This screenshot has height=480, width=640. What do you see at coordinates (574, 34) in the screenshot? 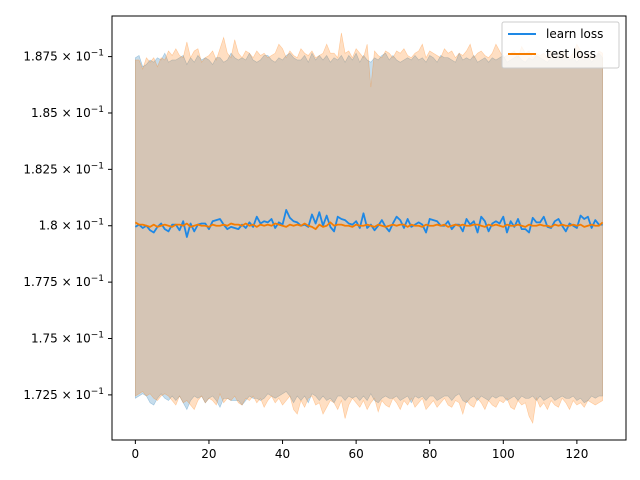
I see `legend-label-learn-loss: learn loss` at bounding box center [574, 34].